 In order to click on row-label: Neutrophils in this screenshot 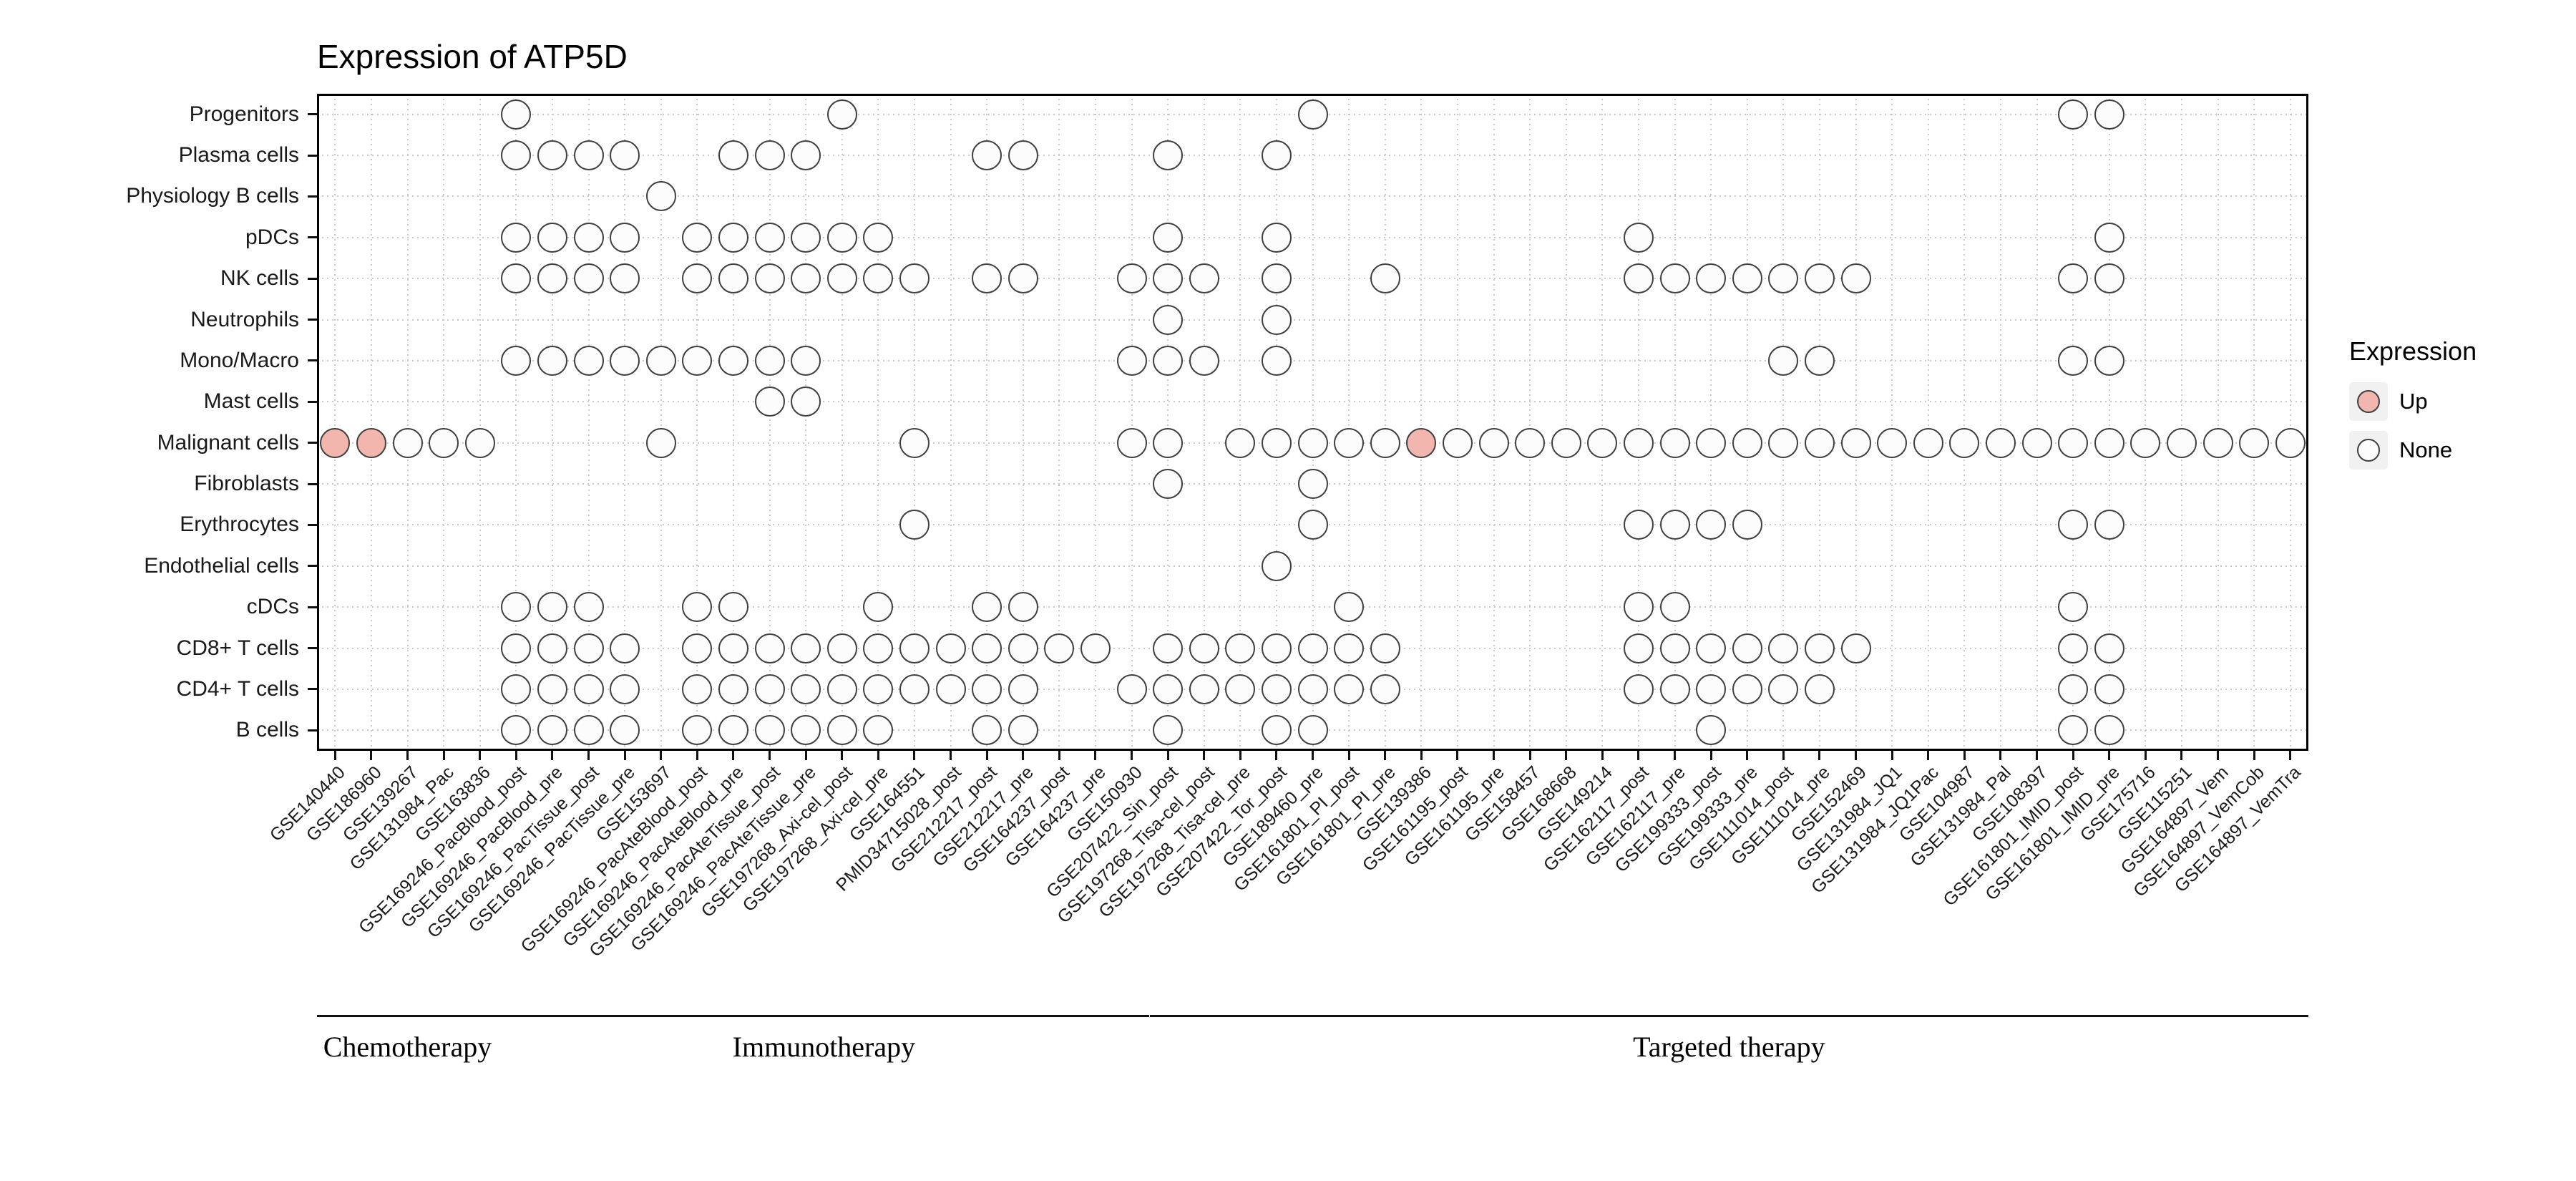, I will do `click(244, 319)`.